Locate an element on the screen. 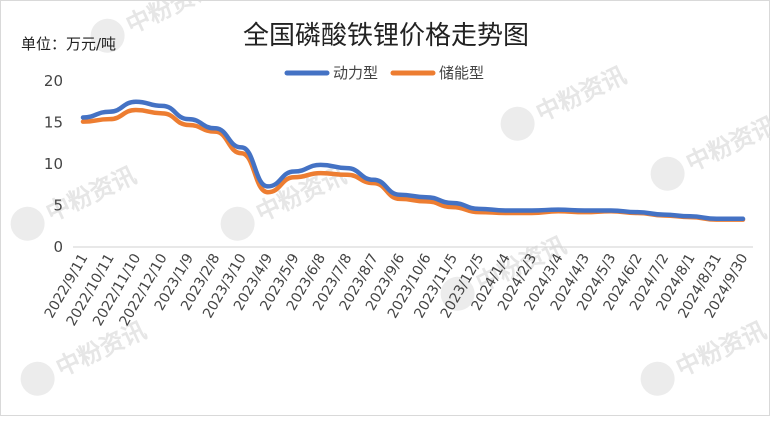 The height and width of the screenshot is (421, 770). watermark-6: 中粉资讯 is located at coordinates (705, 356).